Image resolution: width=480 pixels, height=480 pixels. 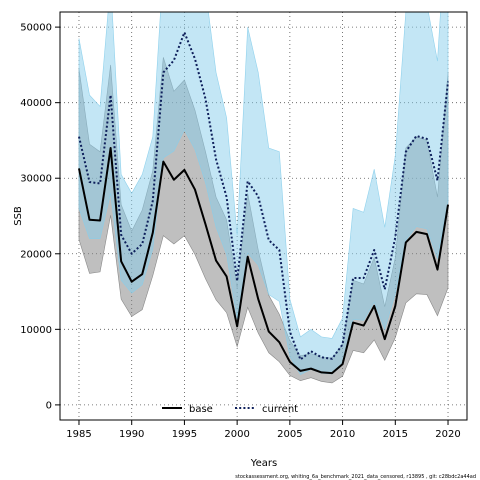 I want to click on x-tick-label: 2020, so click(x=447, y=434).